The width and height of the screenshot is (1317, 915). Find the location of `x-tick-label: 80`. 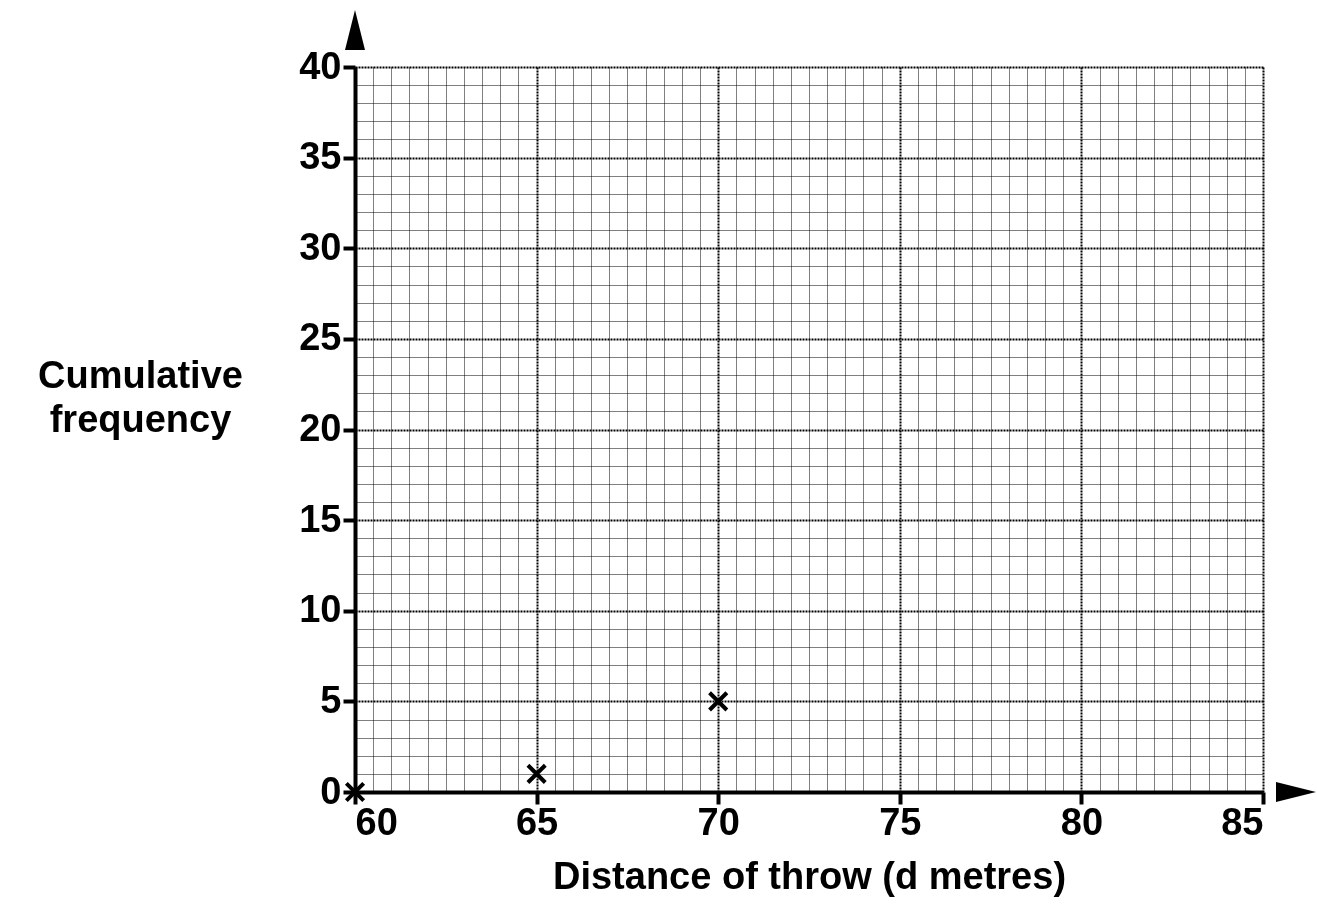

x-tick-label: 80 is located at coordinates (1082, 821).